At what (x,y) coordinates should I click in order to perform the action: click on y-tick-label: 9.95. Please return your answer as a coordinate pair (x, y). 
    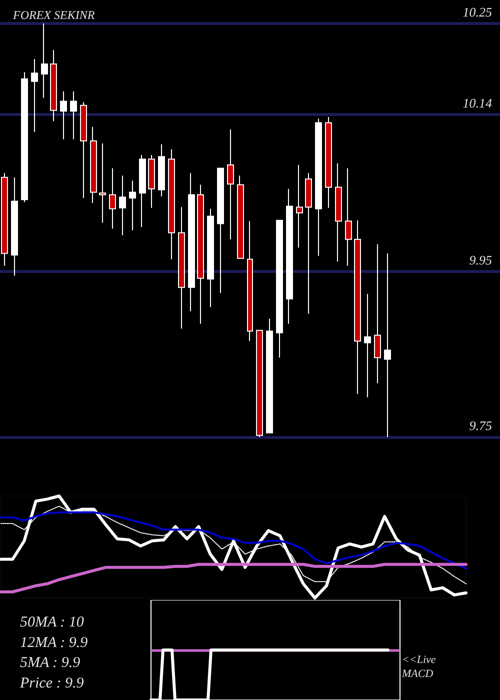
    Looking at the image, I should click on (480, 260).